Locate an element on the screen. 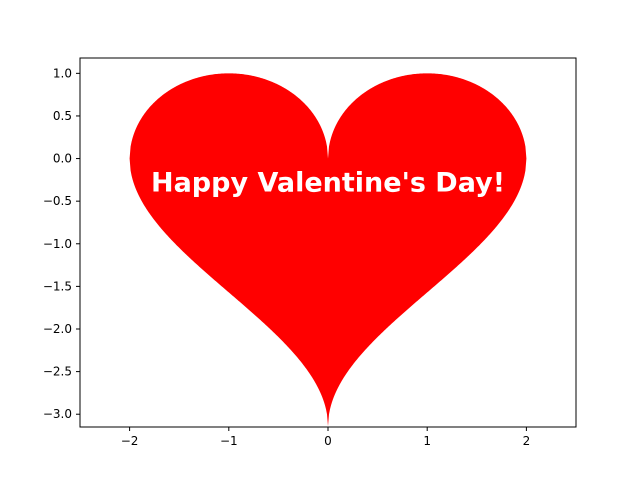 The image size is (640, 480). x-tick-label: 0 is located at coordinates (328, 441).